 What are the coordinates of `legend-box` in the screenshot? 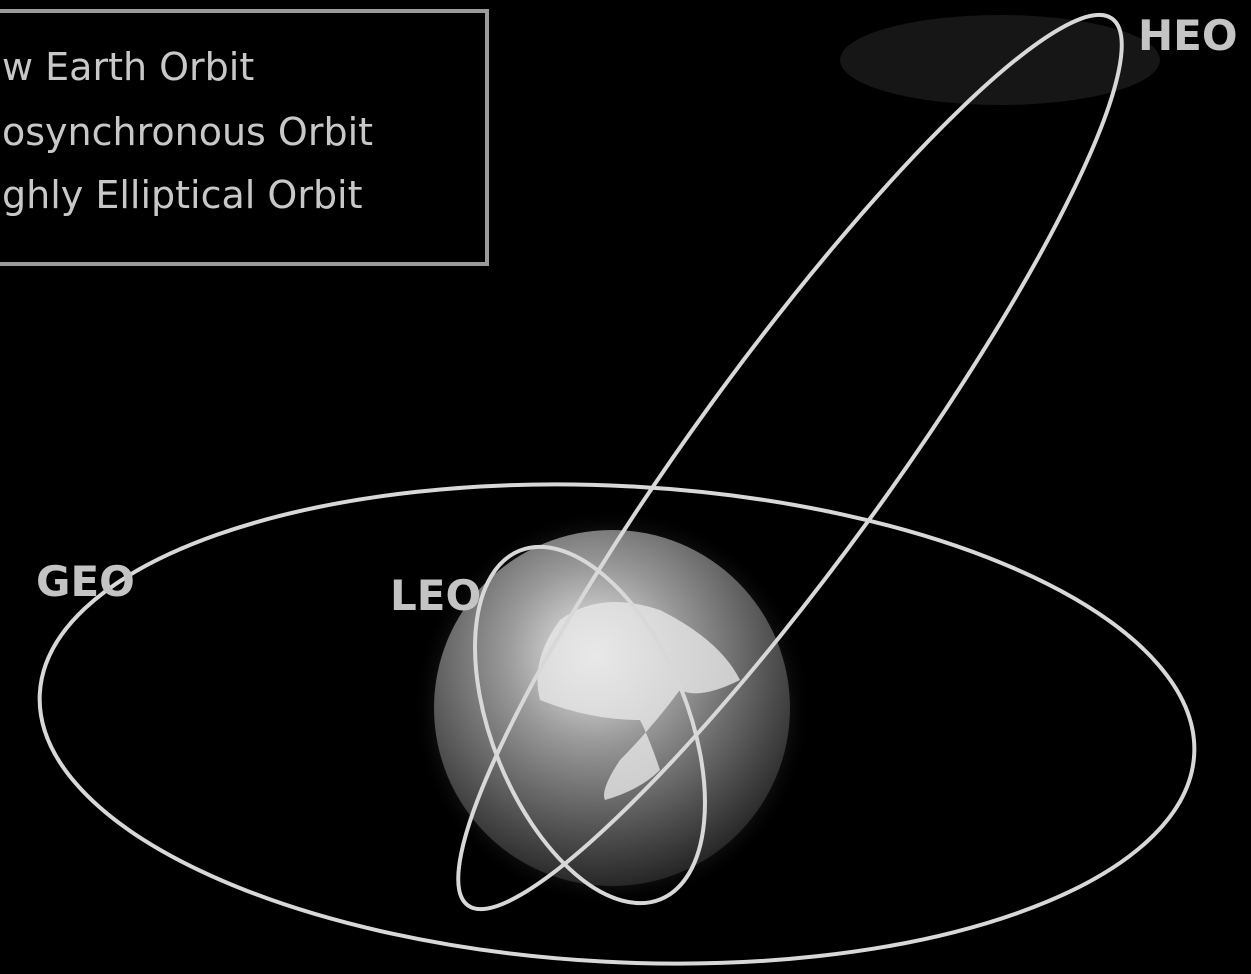 It's located at (244, 137).